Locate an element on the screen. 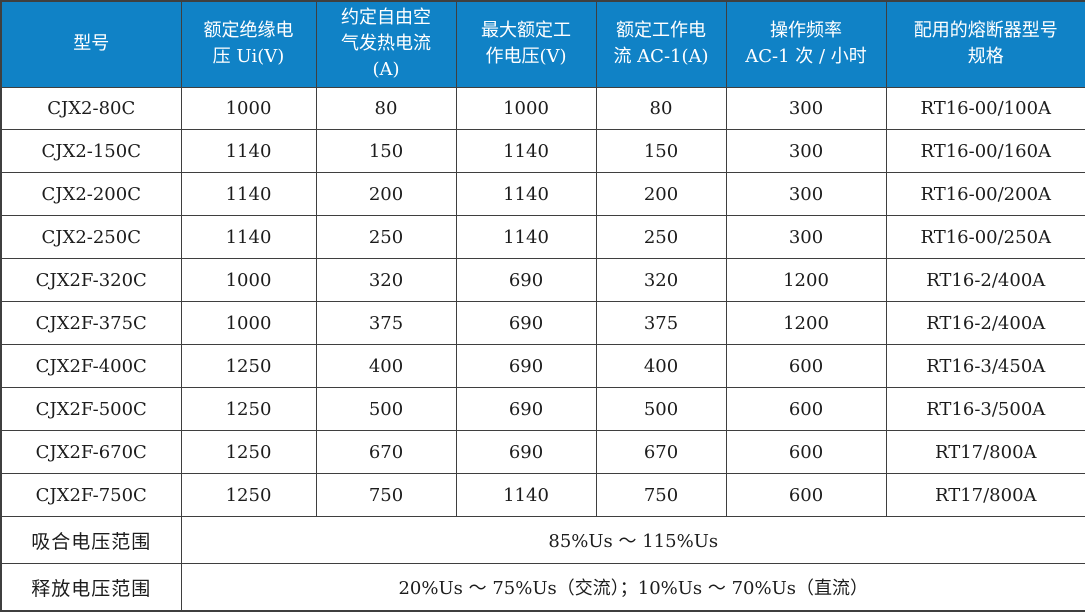  pickup-voltage-value: 85%Us ～ 115%Us is located at coordinates (632, 540).